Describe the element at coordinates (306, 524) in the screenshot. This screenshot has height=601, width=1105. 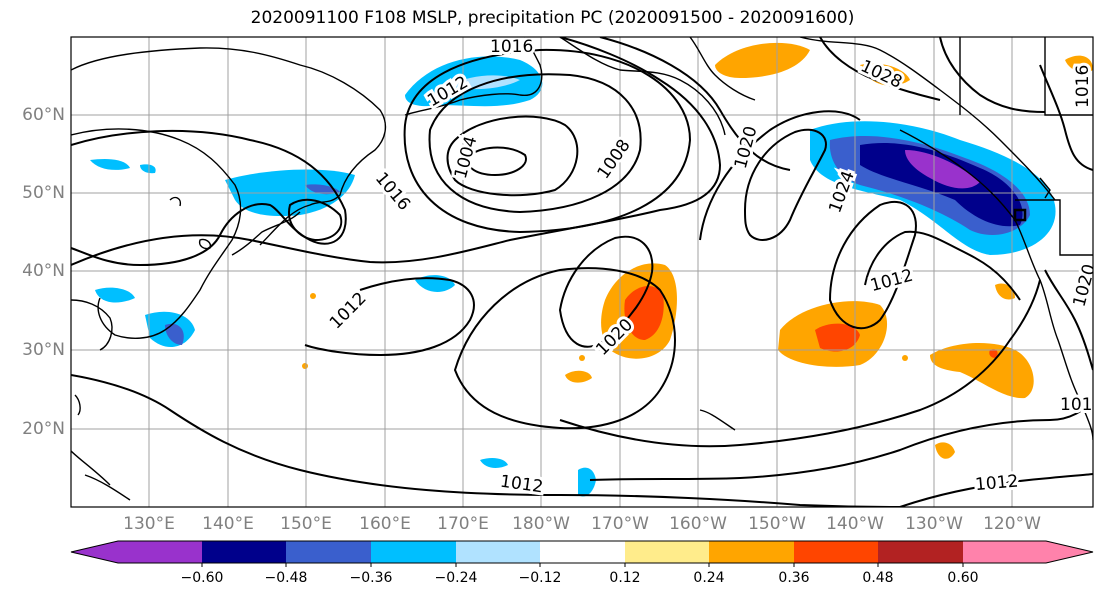
I see `lon-label: 150°E` at that location.